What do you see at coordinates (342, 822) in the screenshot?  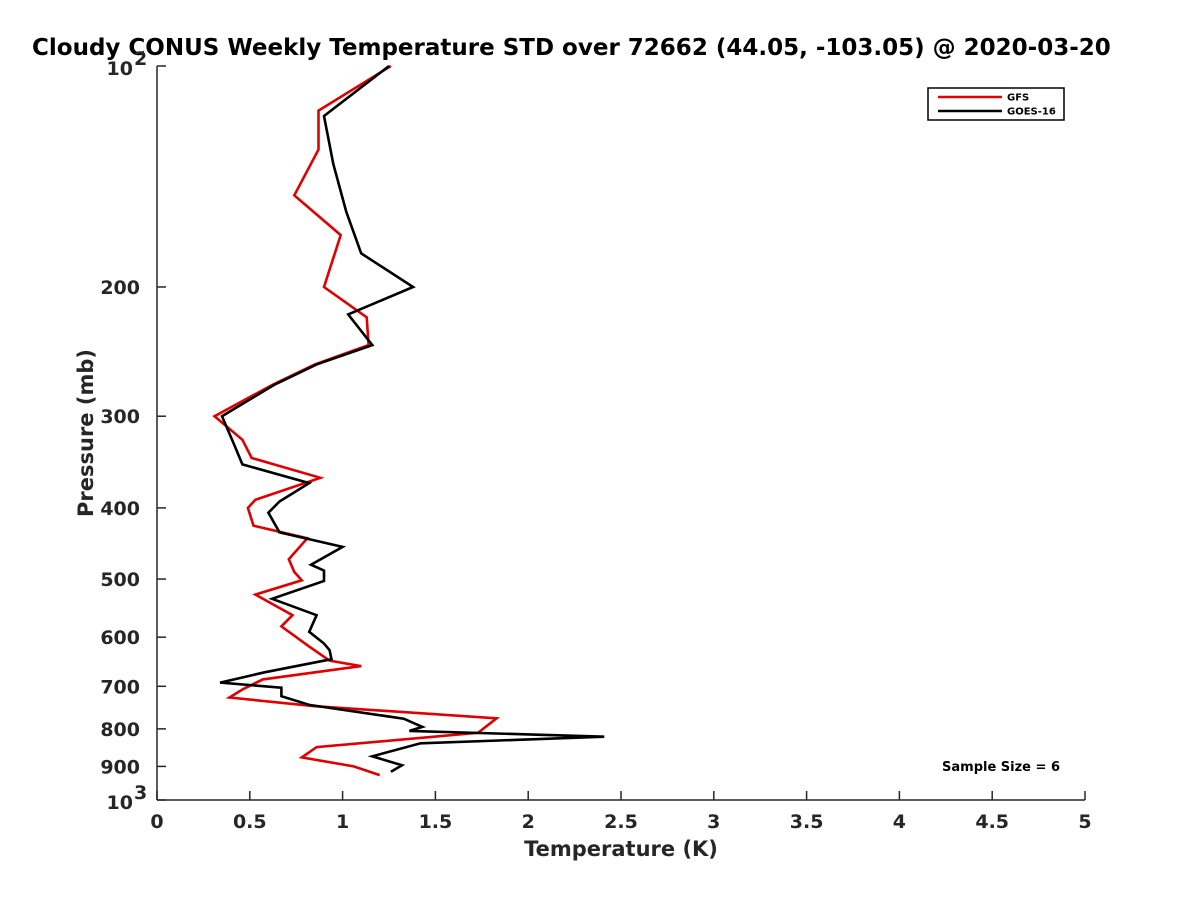 I see `x-tick-label: 1` at bounding box center [342, 822].